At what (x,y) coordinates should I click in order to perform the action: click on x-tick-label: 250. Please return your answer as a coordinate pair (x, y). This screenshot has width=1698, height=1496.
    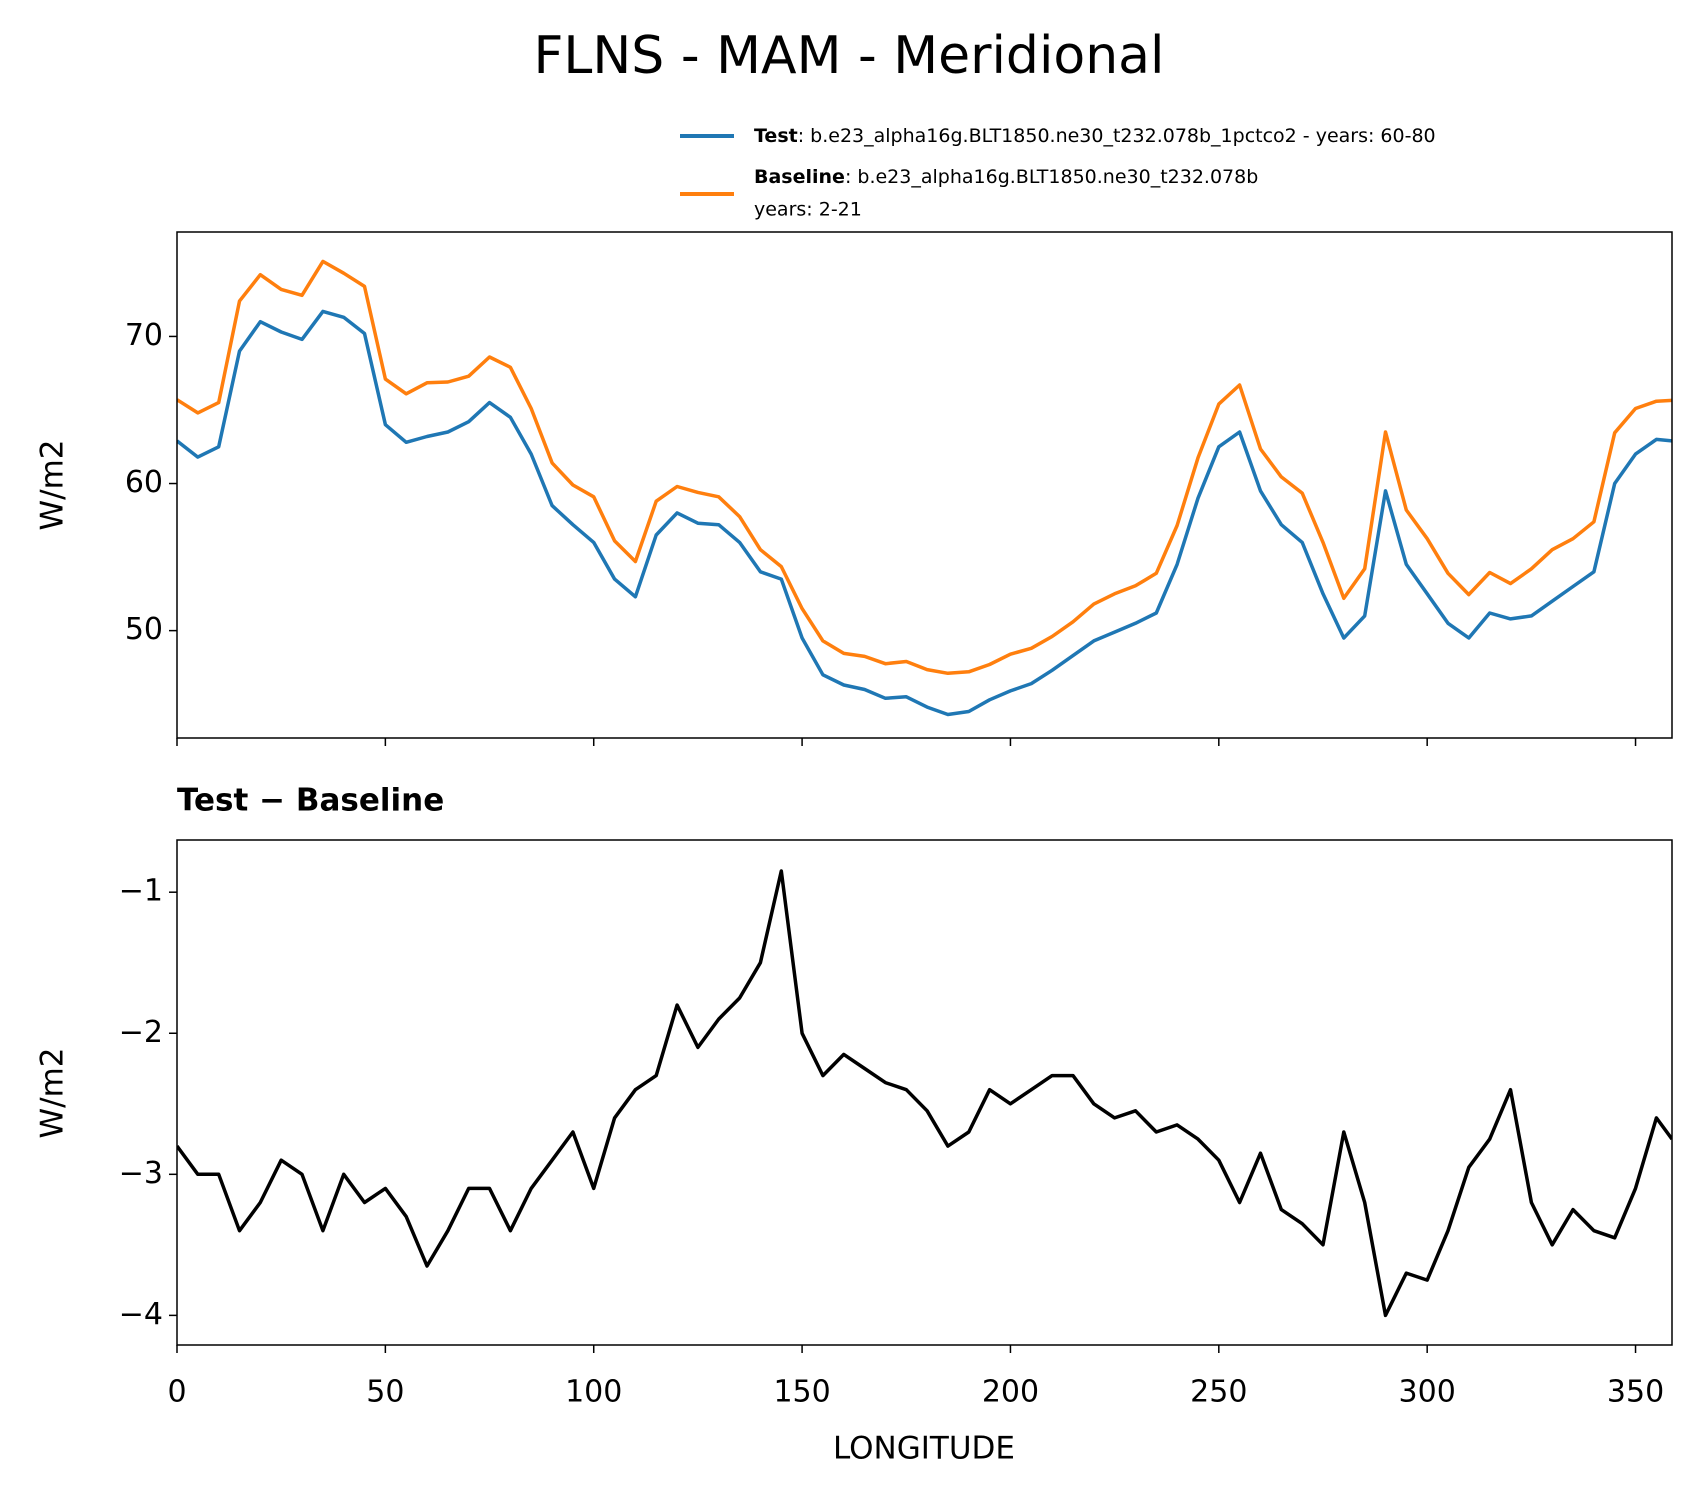
    Looking at the image, I should click on (1218, 1392).